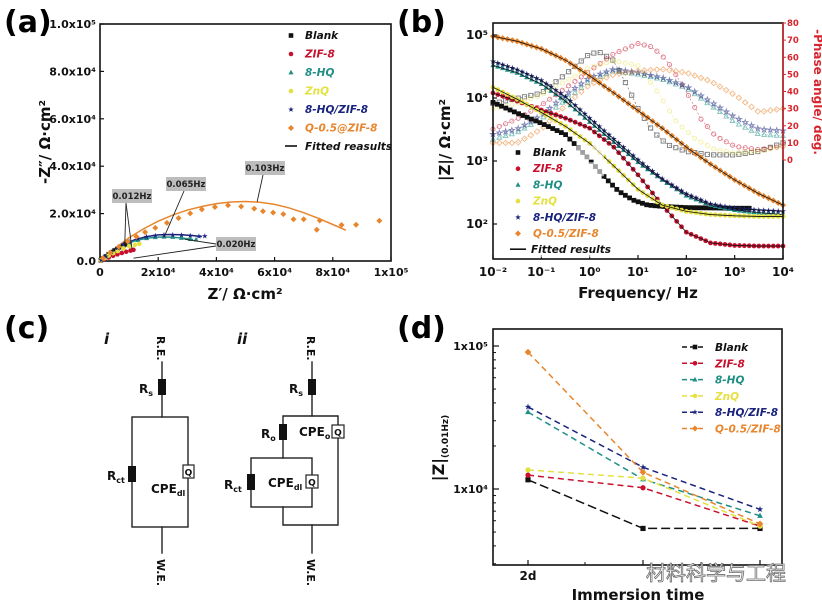 This screenshot has width=822, height=607. I want to click on a-legend-marker, so click(291, 35).